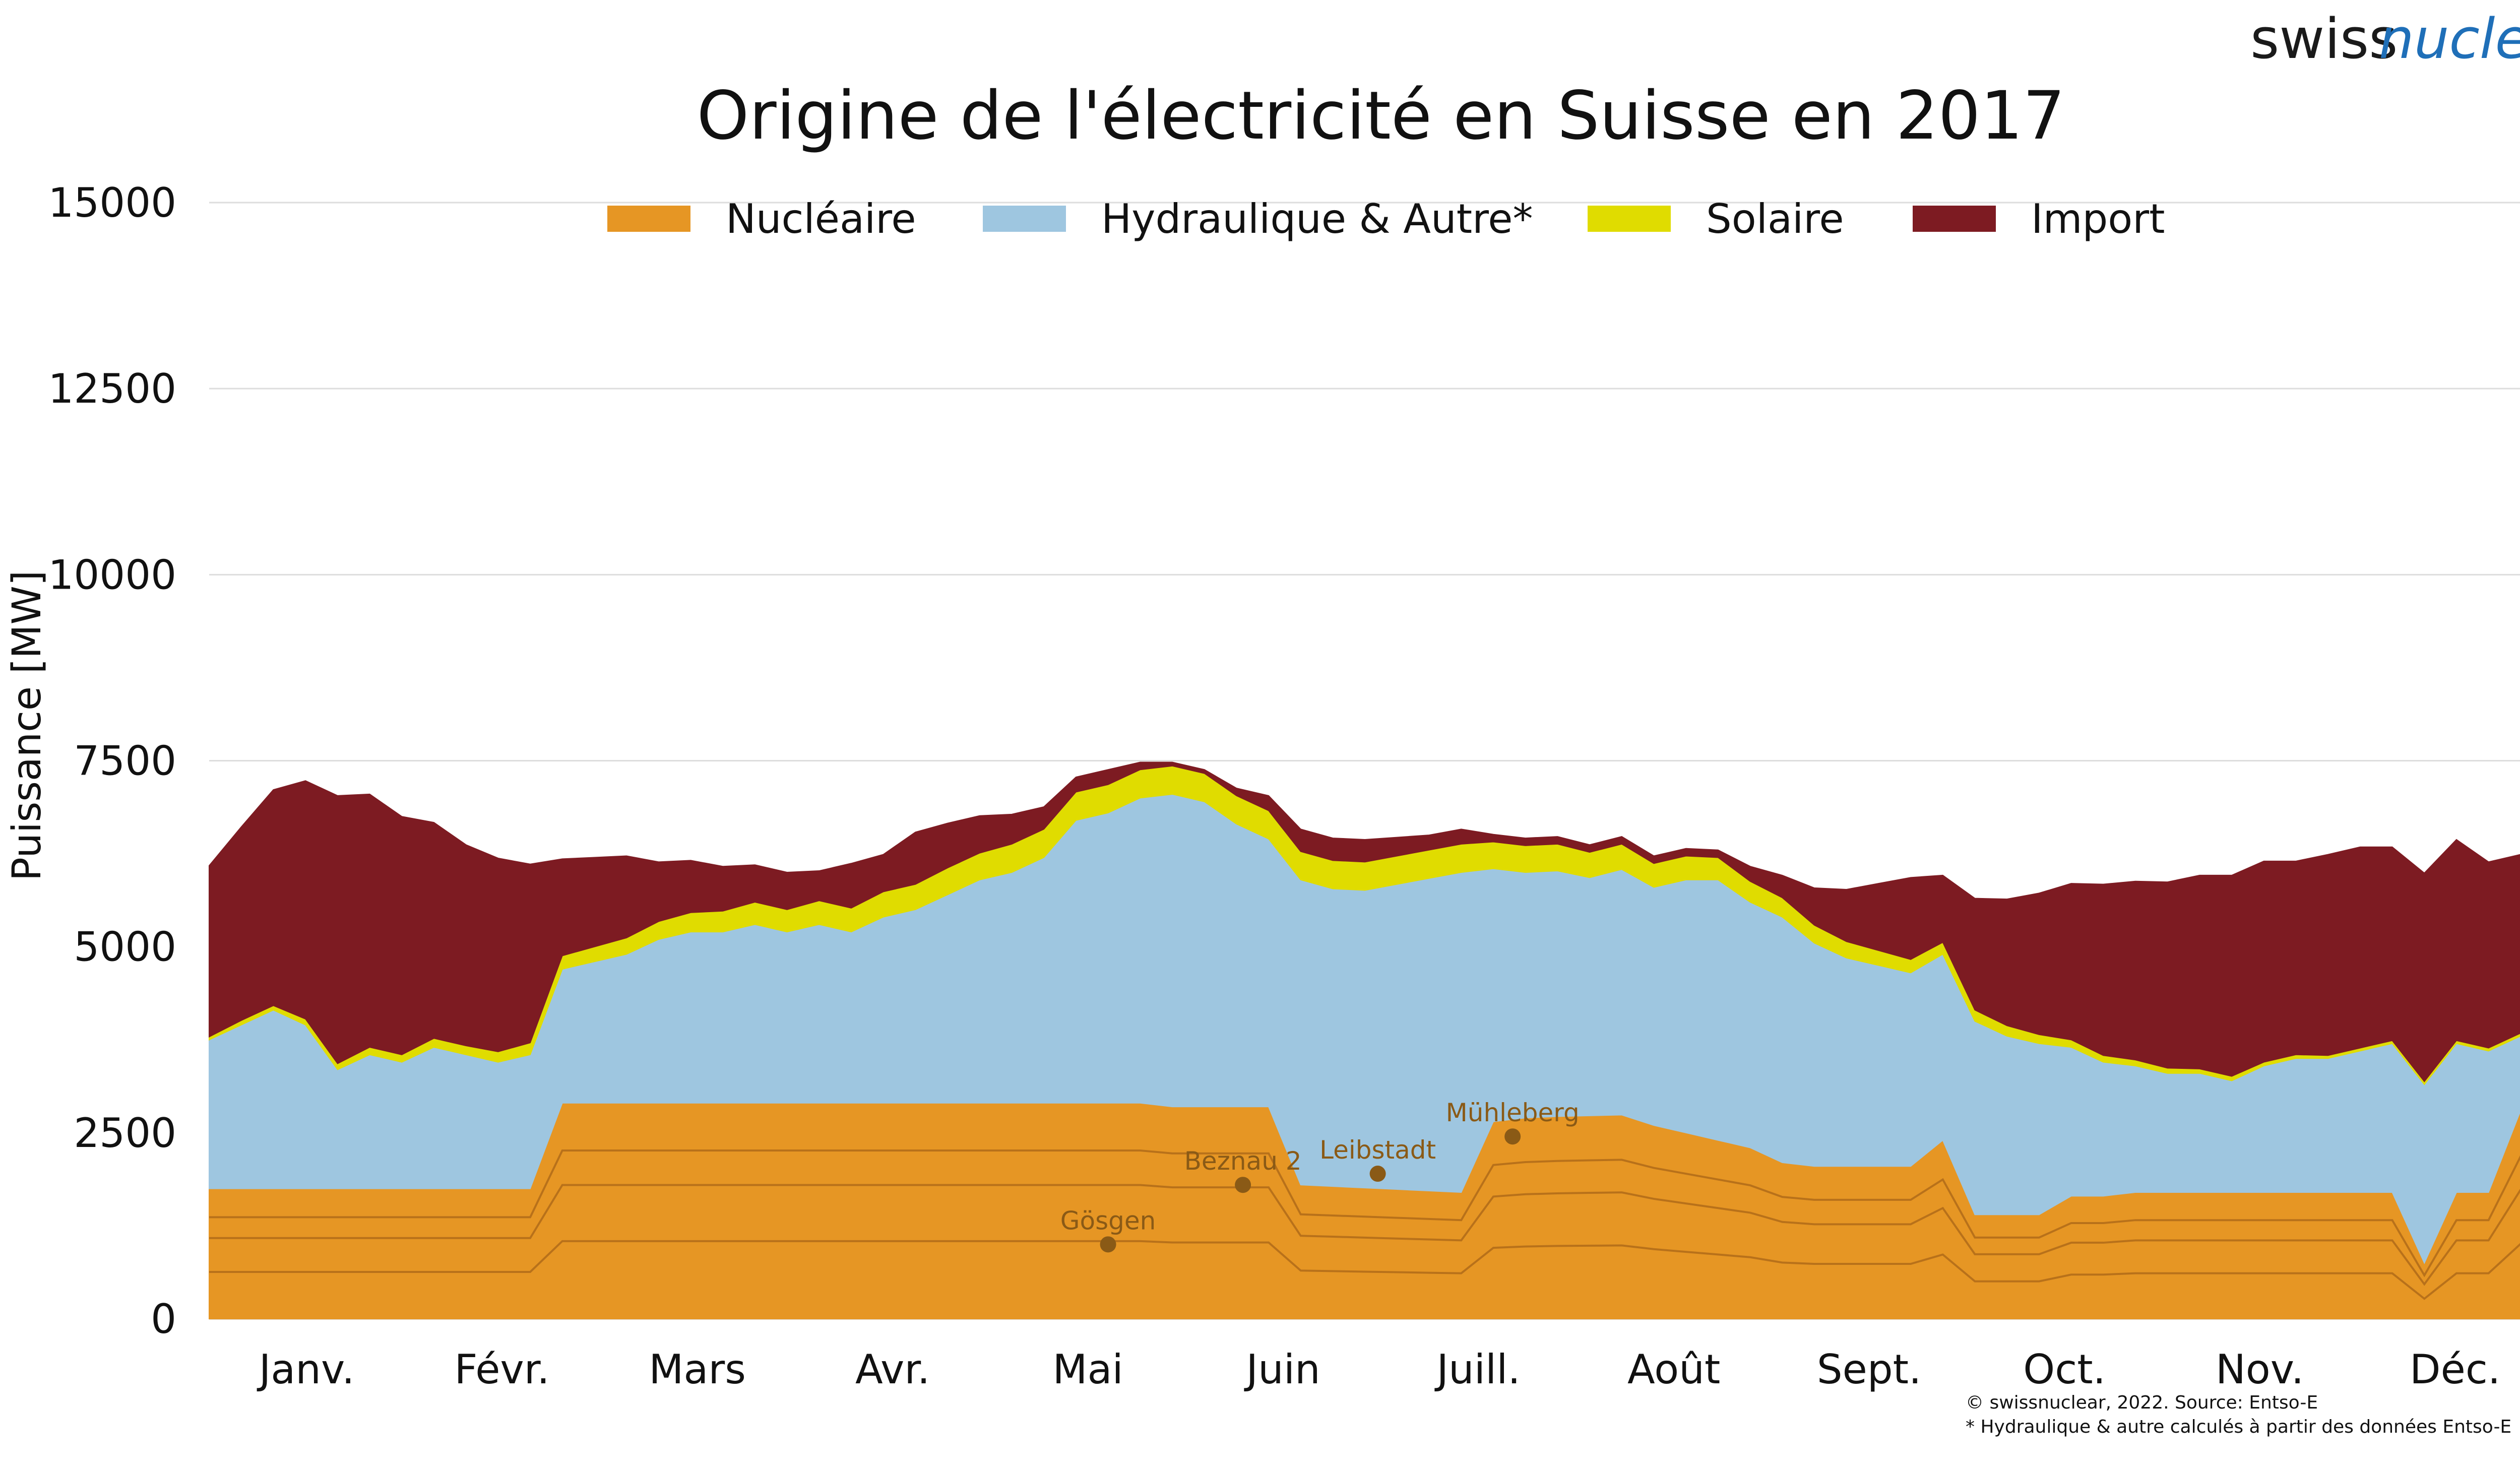 The image size is (2520, 1470). I want to click on legend-label: Import, so click(2098, 219).